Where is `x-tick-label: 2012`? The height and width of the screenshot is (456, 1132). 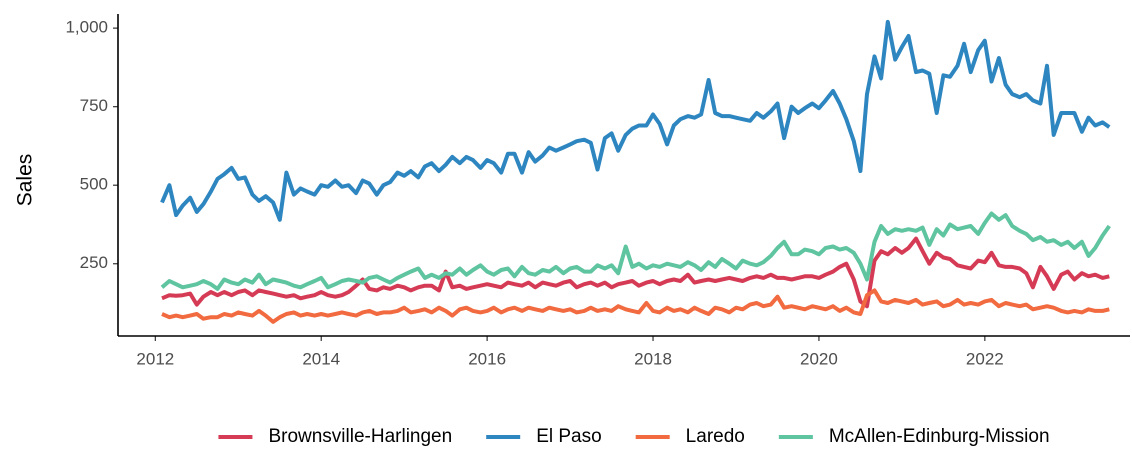
x-tick-label: 2012 is located at coordinates (155, 358).